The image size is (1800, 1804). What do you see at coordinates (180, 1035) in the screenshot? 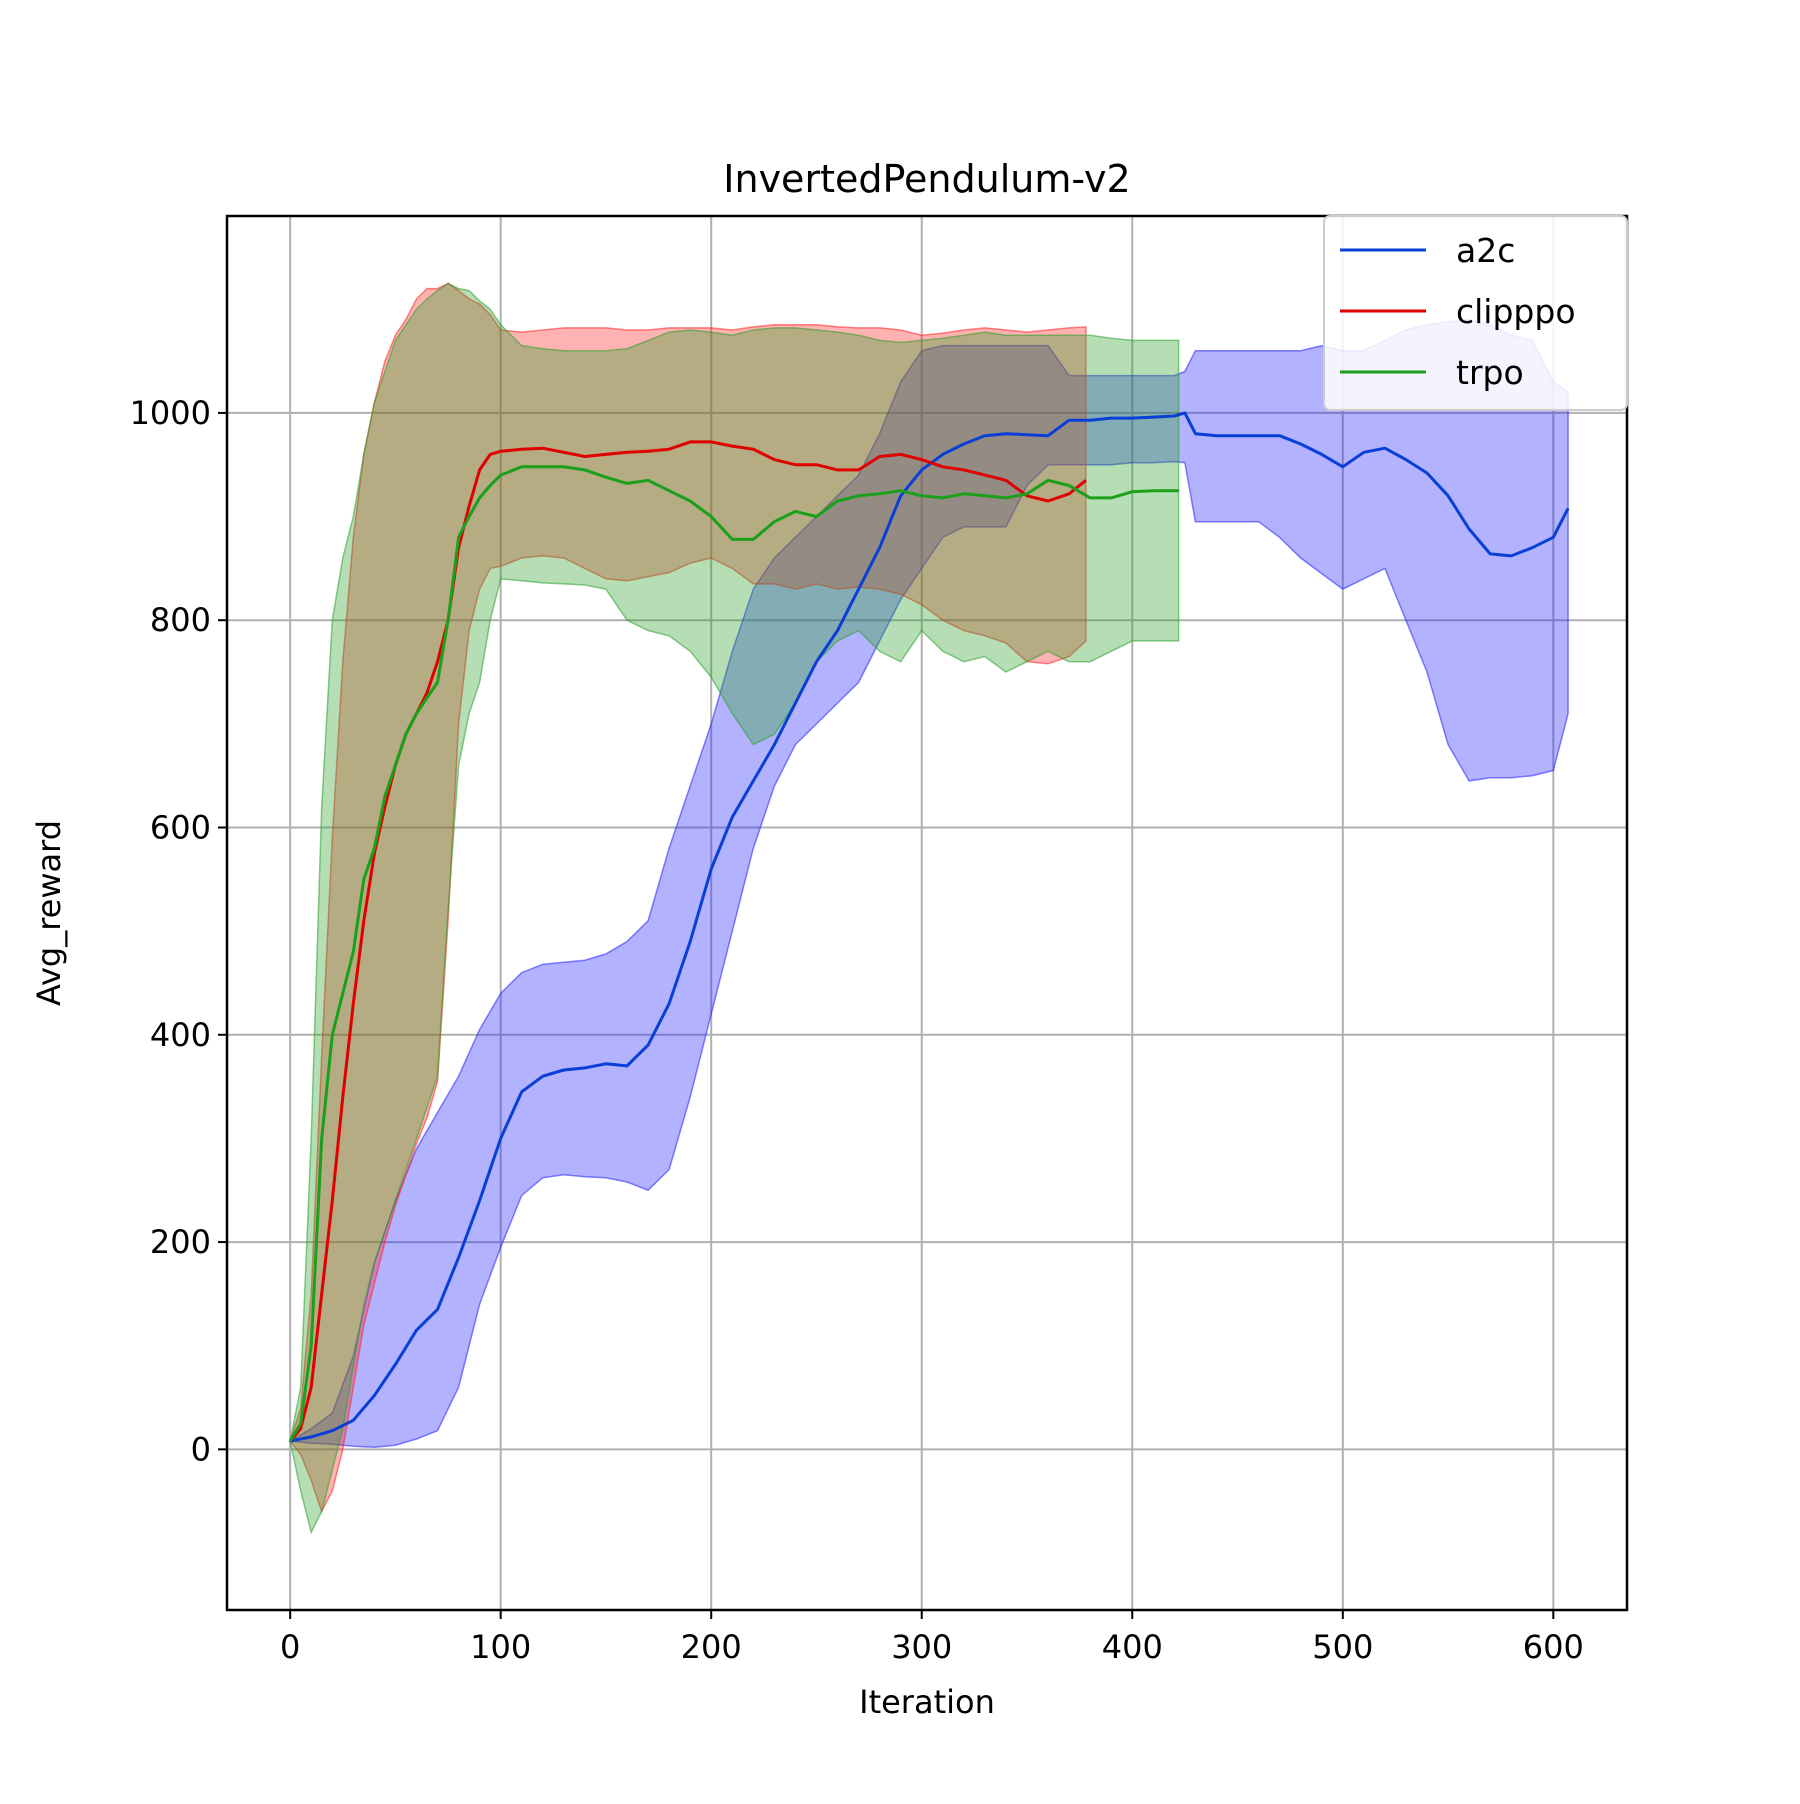
I see `y-tick-label: 400` at bounding box center [180, 1035].